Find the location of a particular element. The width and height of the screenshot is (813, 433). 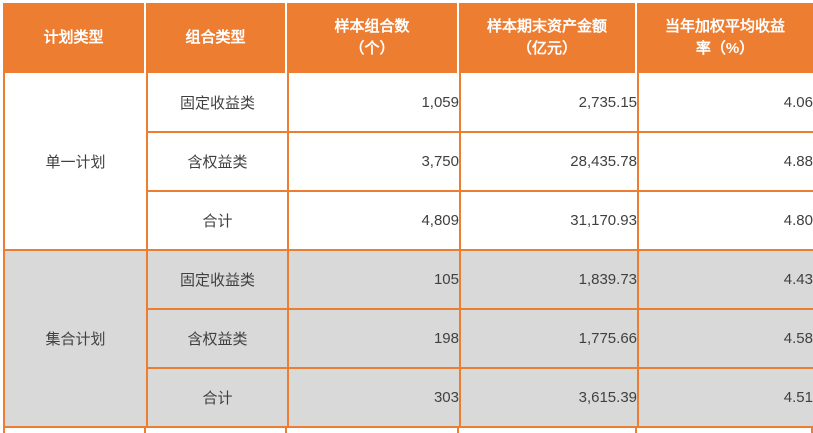

weighted-return-cell: 4.06 is located at coordinates (725, 103).